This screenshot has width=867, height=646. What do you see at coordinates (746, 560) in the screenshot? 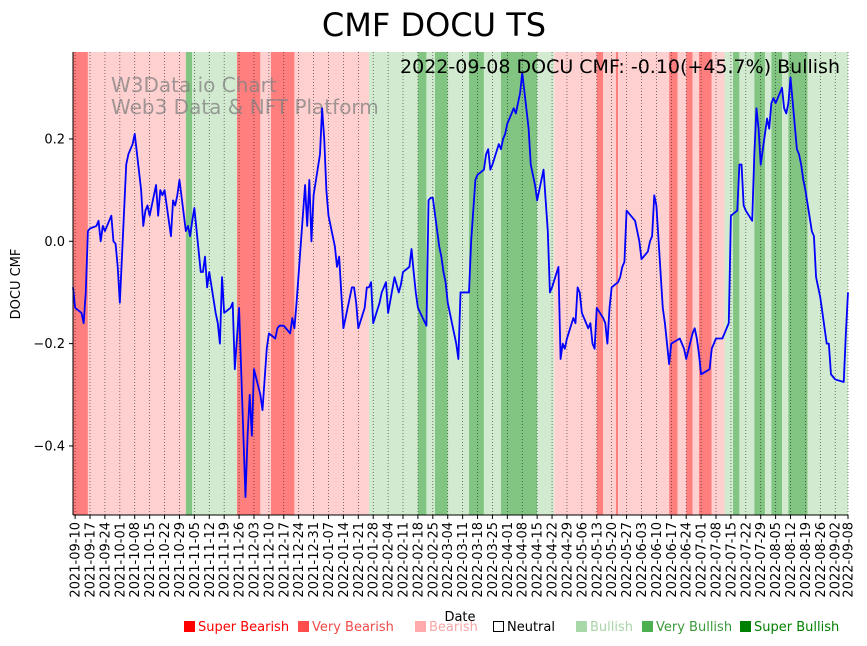
I see `x-tick-label: 2022-07-22` at bounding box center [746, 560].